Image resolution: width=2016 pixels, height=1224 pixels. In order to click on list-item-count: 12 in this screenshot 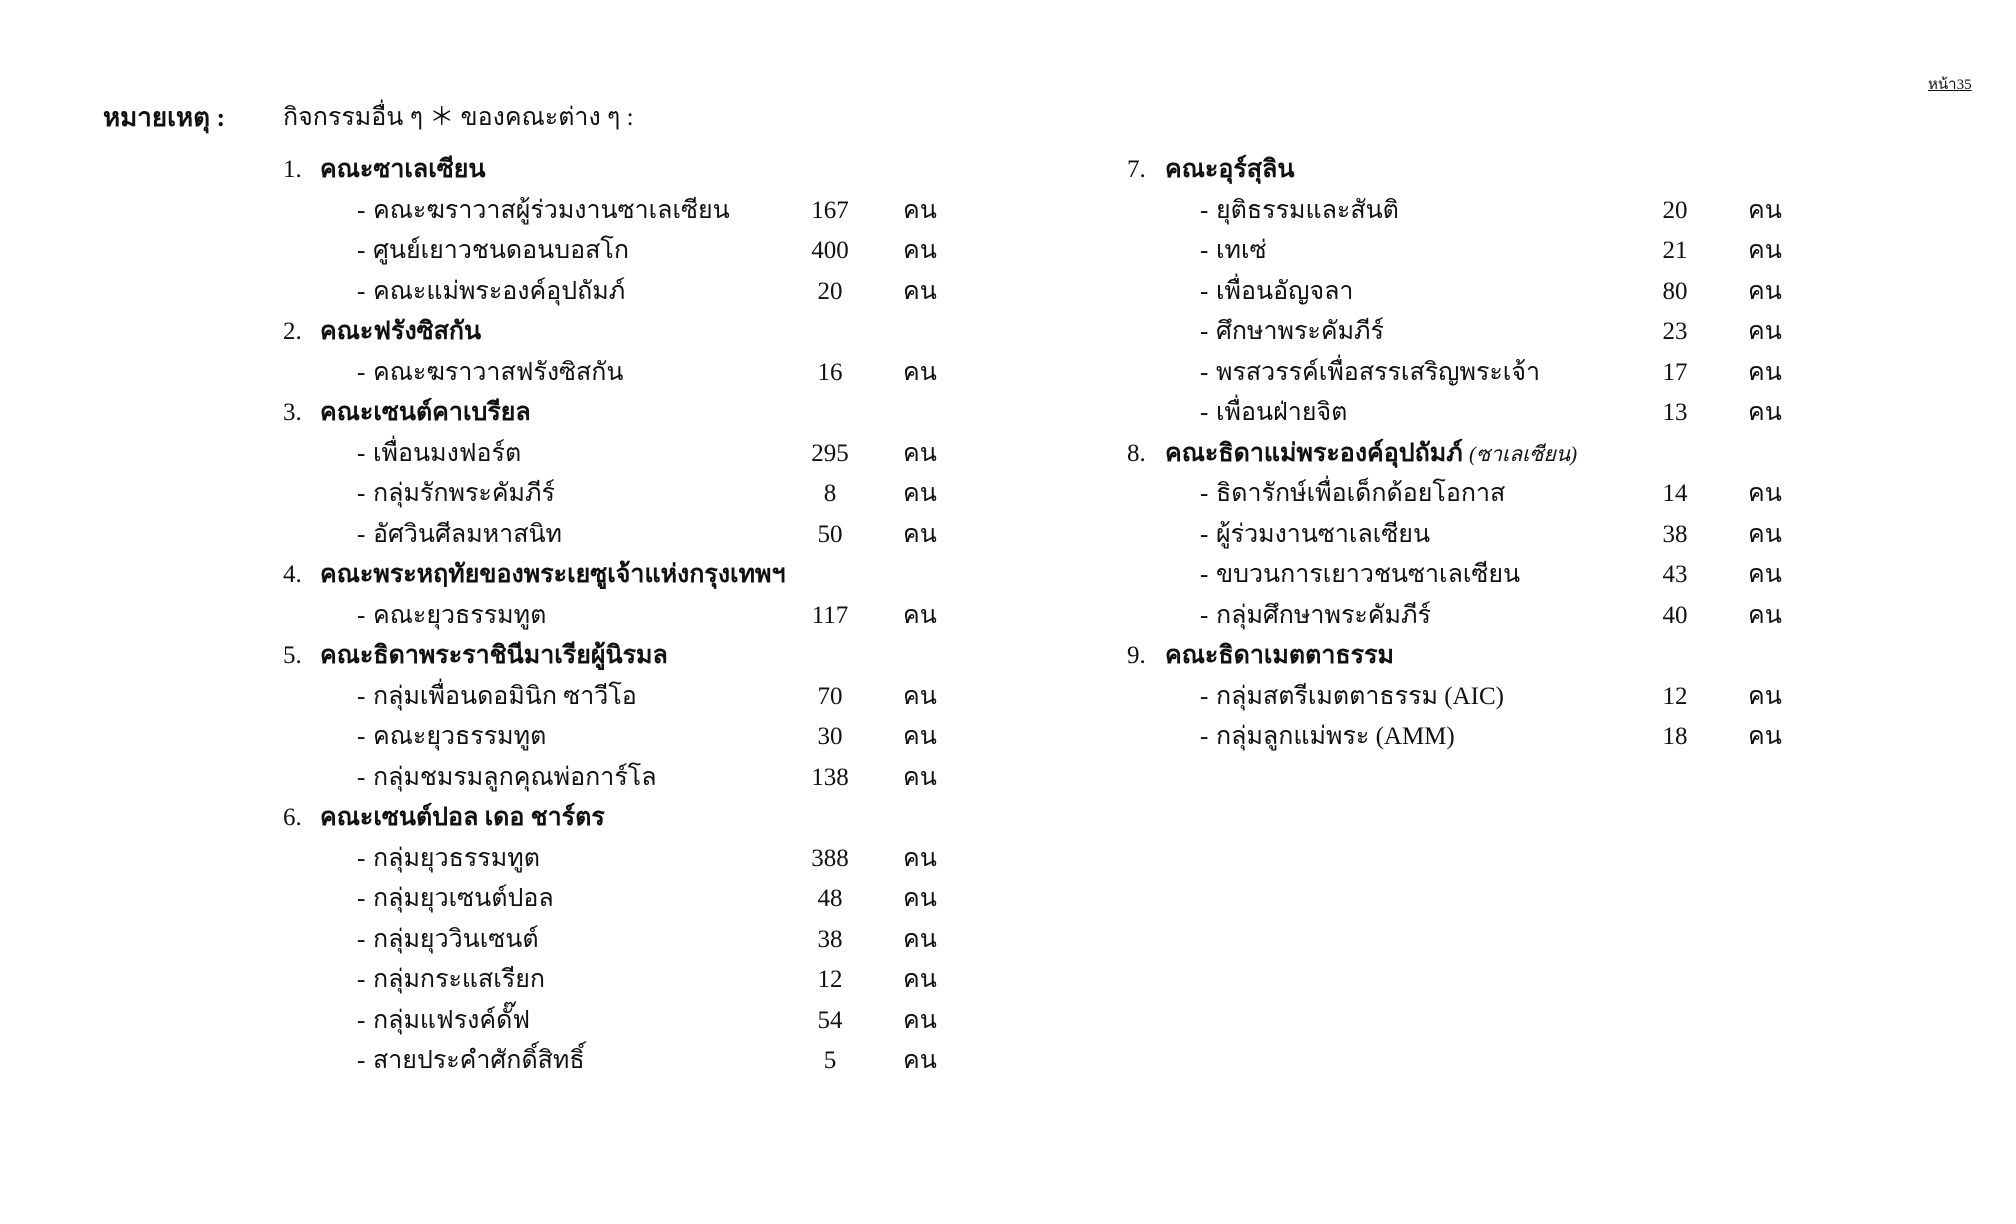, I will do `click(1675, 696)`.